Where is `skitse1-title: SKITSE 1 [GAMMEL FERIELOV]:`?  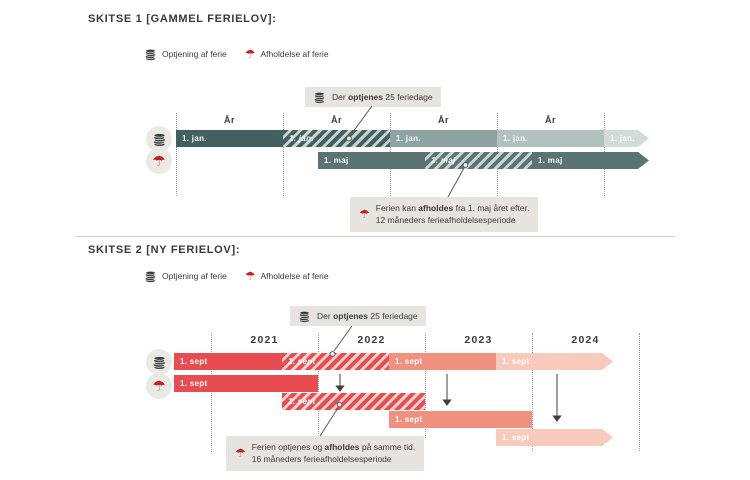
skitse1-title: SKITSE 1 [GAMMEL FERIELOV]: is located at coordinates (182, 19).